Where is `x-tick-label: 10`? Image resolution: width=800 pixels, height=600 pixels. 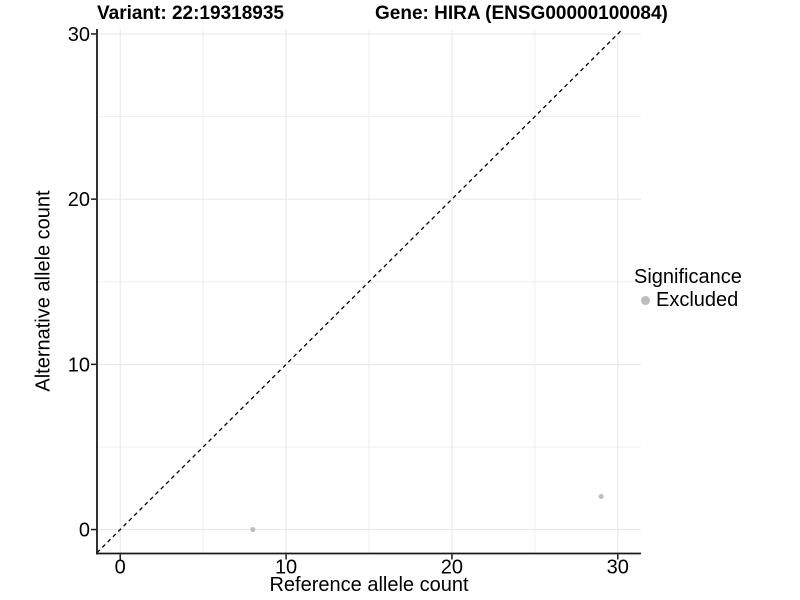
x-tick-label: 10 is located at coordinates (286, 568).